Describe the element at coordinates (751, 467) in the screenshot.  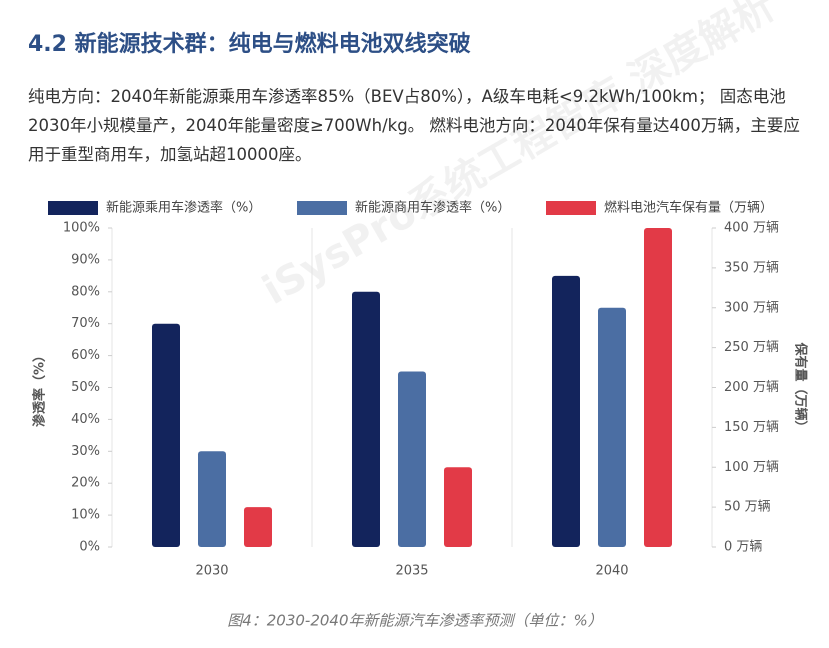
I see `y2-tick-label: 100 万辆` at that location.